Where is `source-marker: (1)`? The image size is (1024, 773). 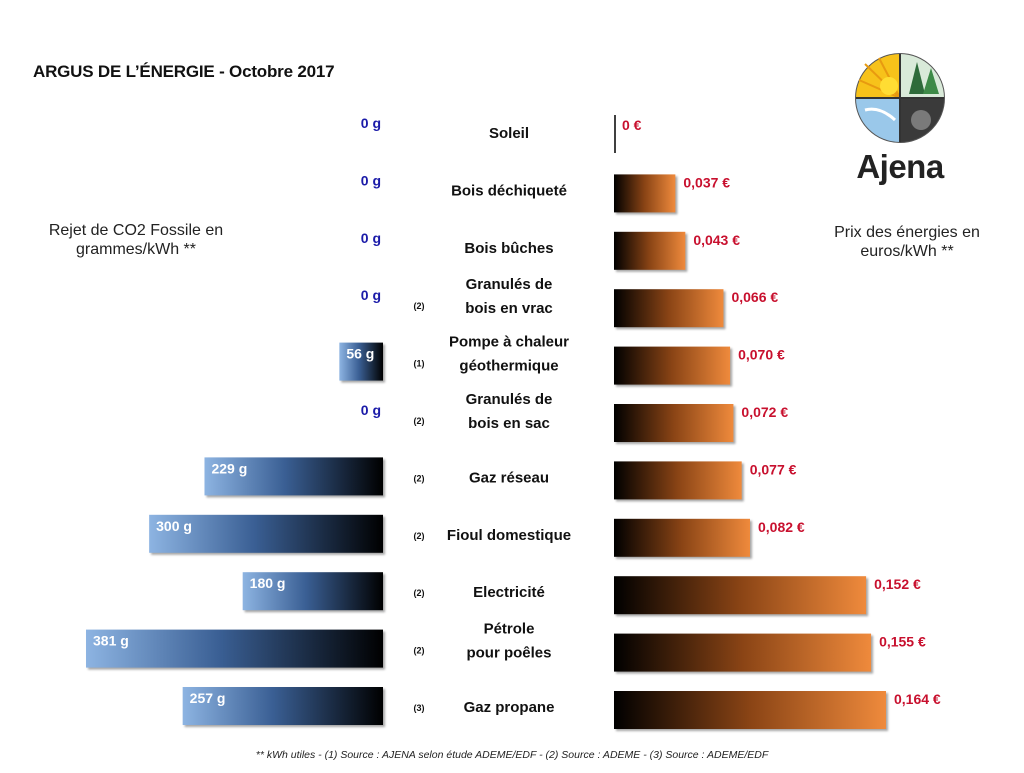 source-marker: (1) is located at coordinates (419, 364).